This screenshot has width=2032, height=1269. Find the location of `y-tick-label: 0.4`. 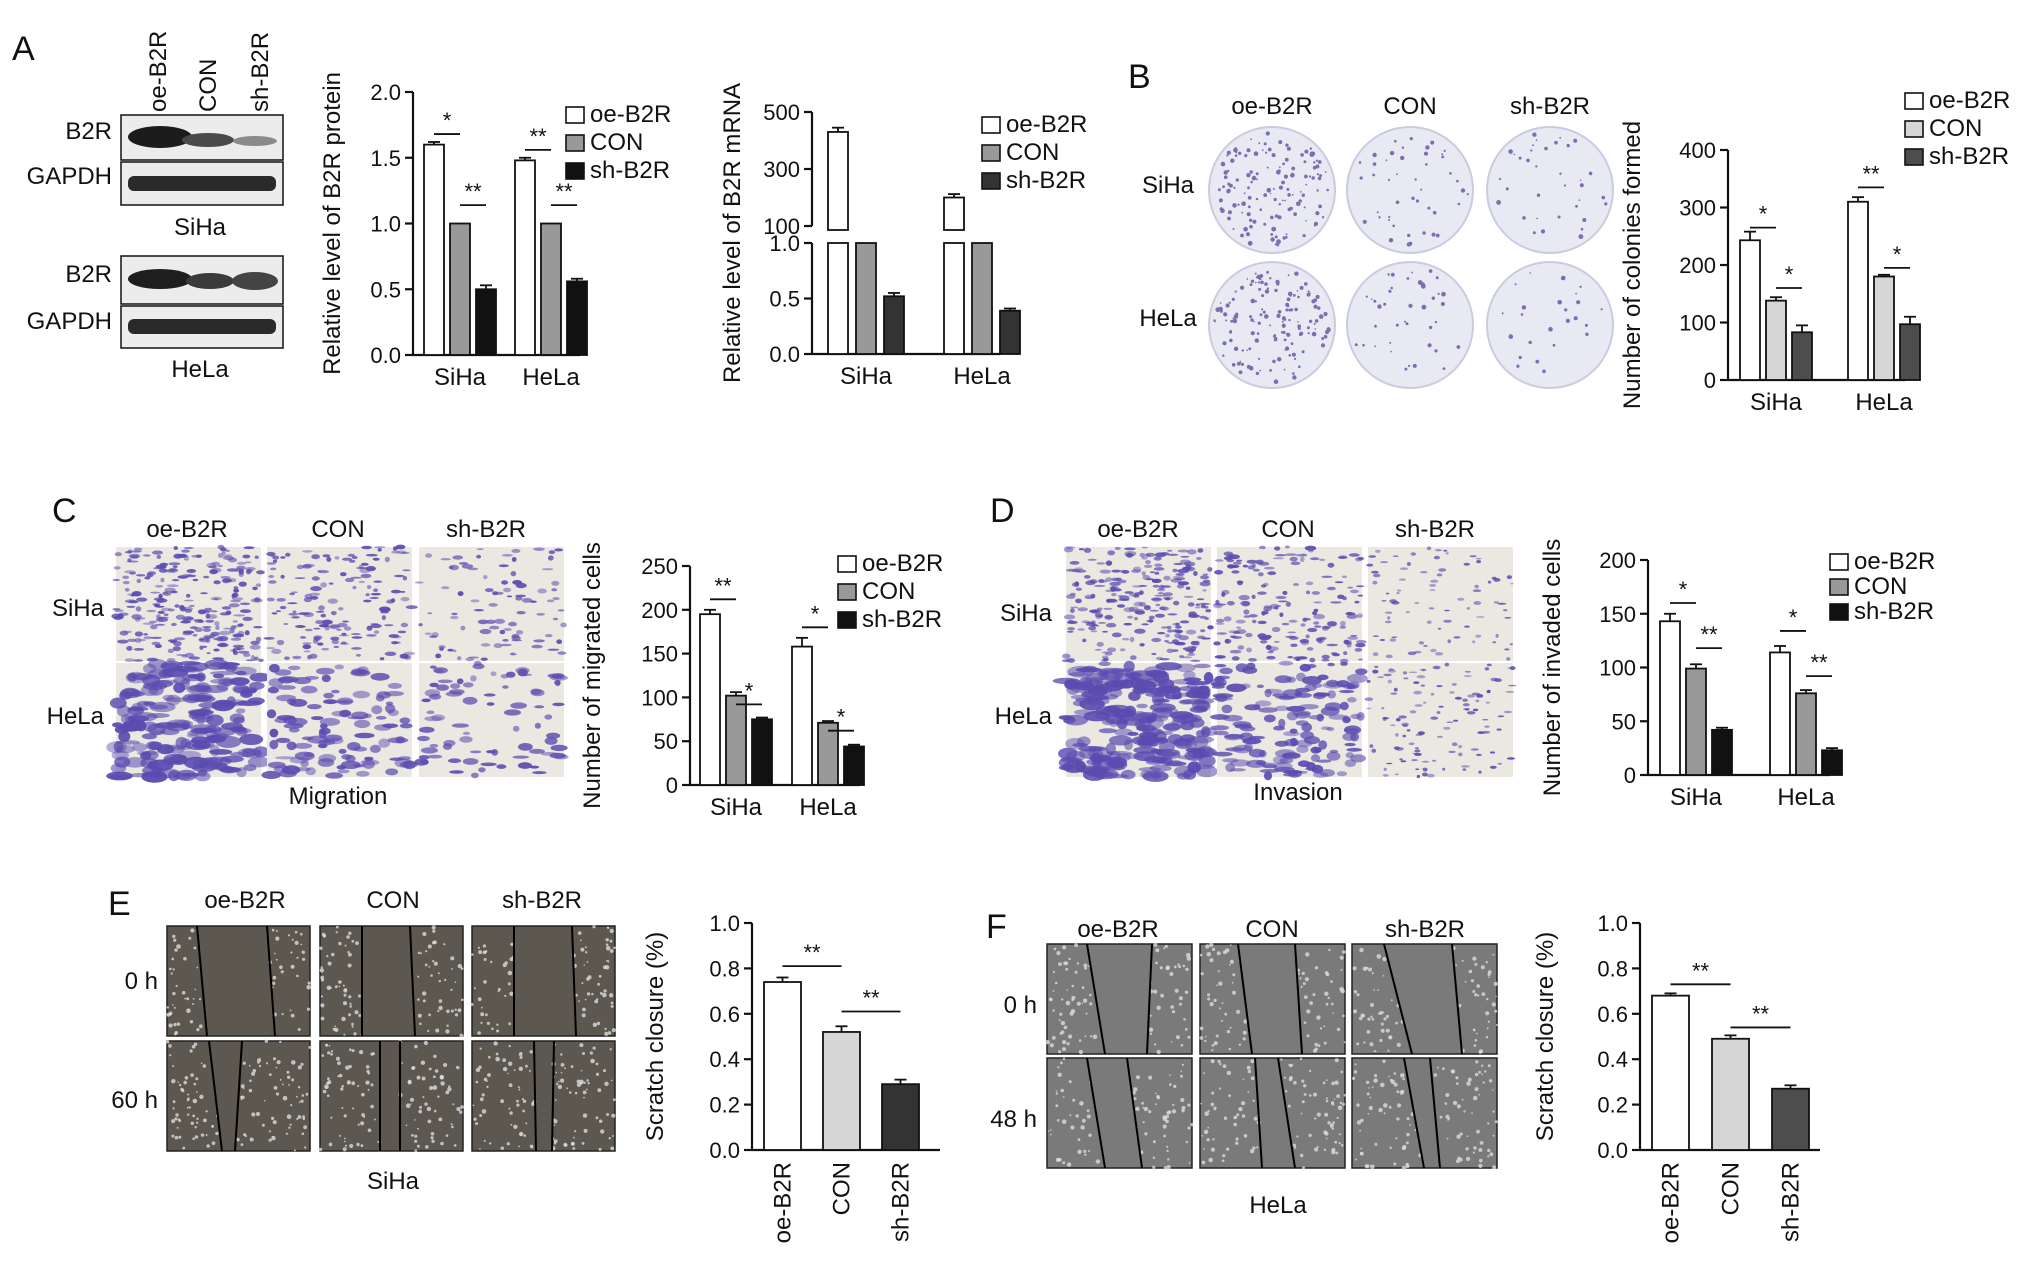

y-tick-label: 0.4 is located at coordinates (724, 1059).